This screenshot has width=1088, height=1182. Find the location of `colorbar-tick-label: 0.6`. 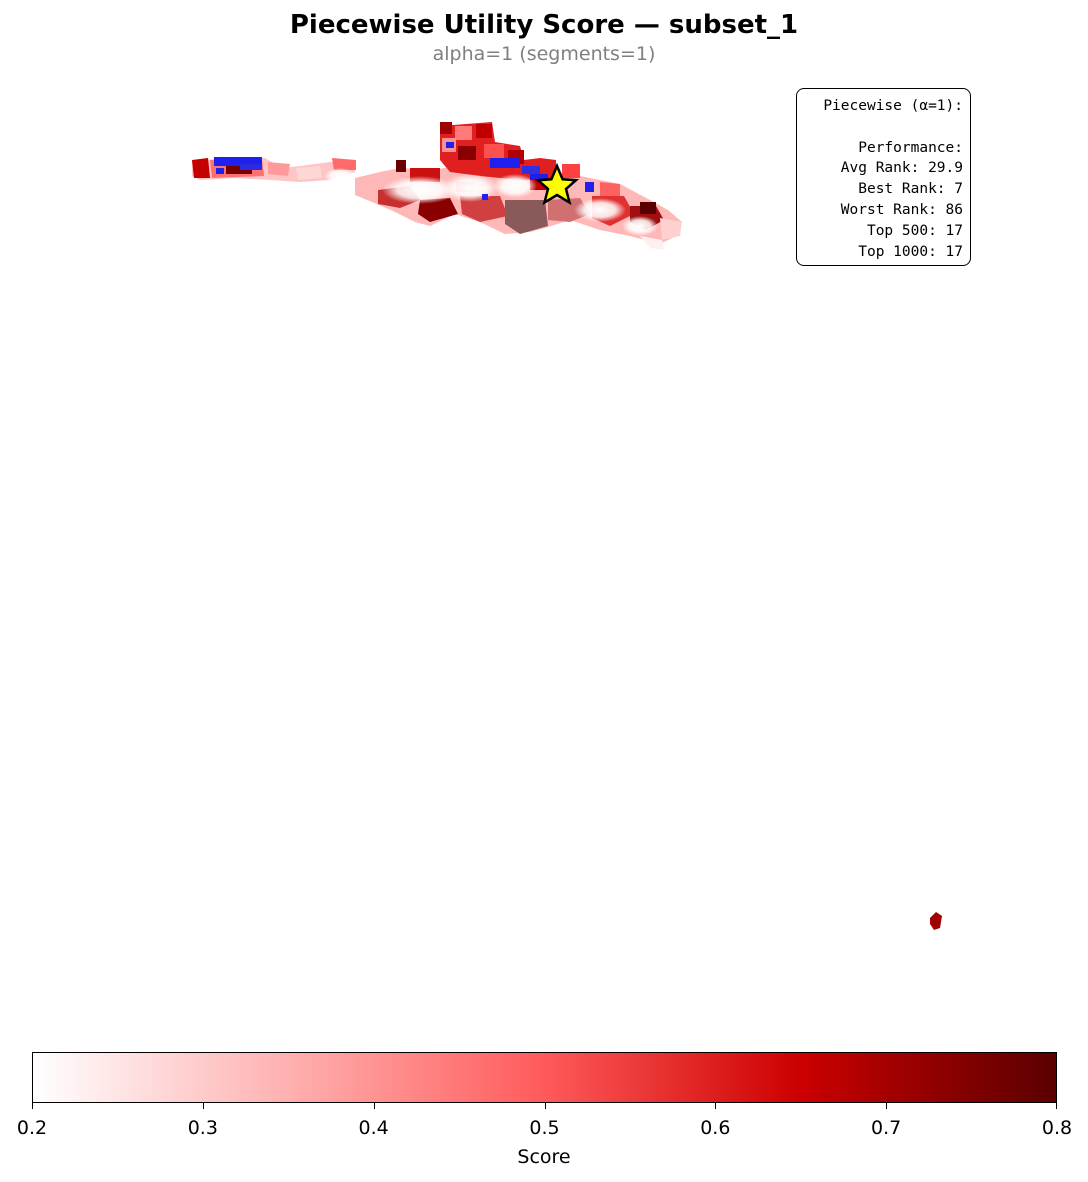

colorbar-tick-label: 0.6 is located at coordinates (715, 1128).